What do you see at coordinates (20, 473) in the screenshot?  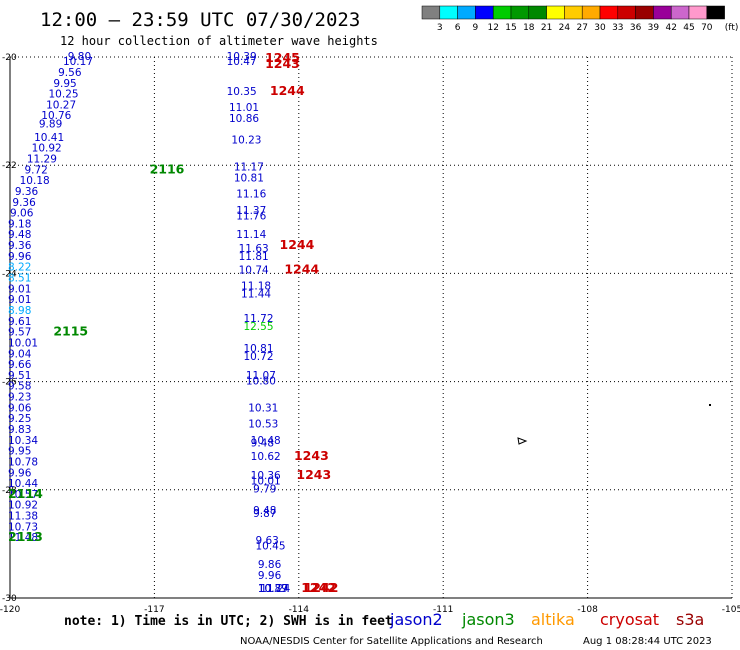 I see `wave-height-value: 9.96` at bounding box center [20, 473].